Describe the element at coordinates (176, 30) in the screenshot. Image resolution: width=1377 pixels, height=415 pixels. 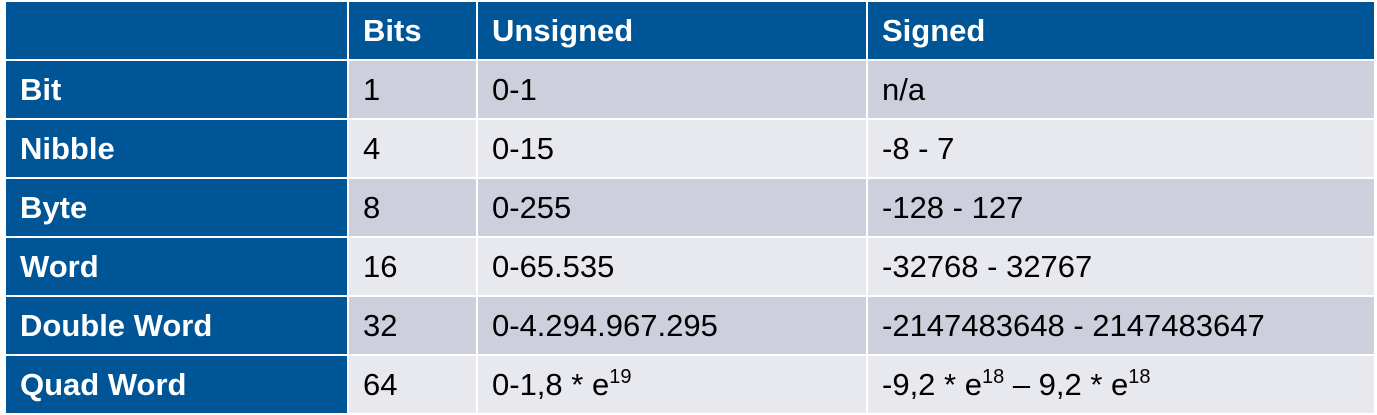
I see `header-corner-cell` at that location.